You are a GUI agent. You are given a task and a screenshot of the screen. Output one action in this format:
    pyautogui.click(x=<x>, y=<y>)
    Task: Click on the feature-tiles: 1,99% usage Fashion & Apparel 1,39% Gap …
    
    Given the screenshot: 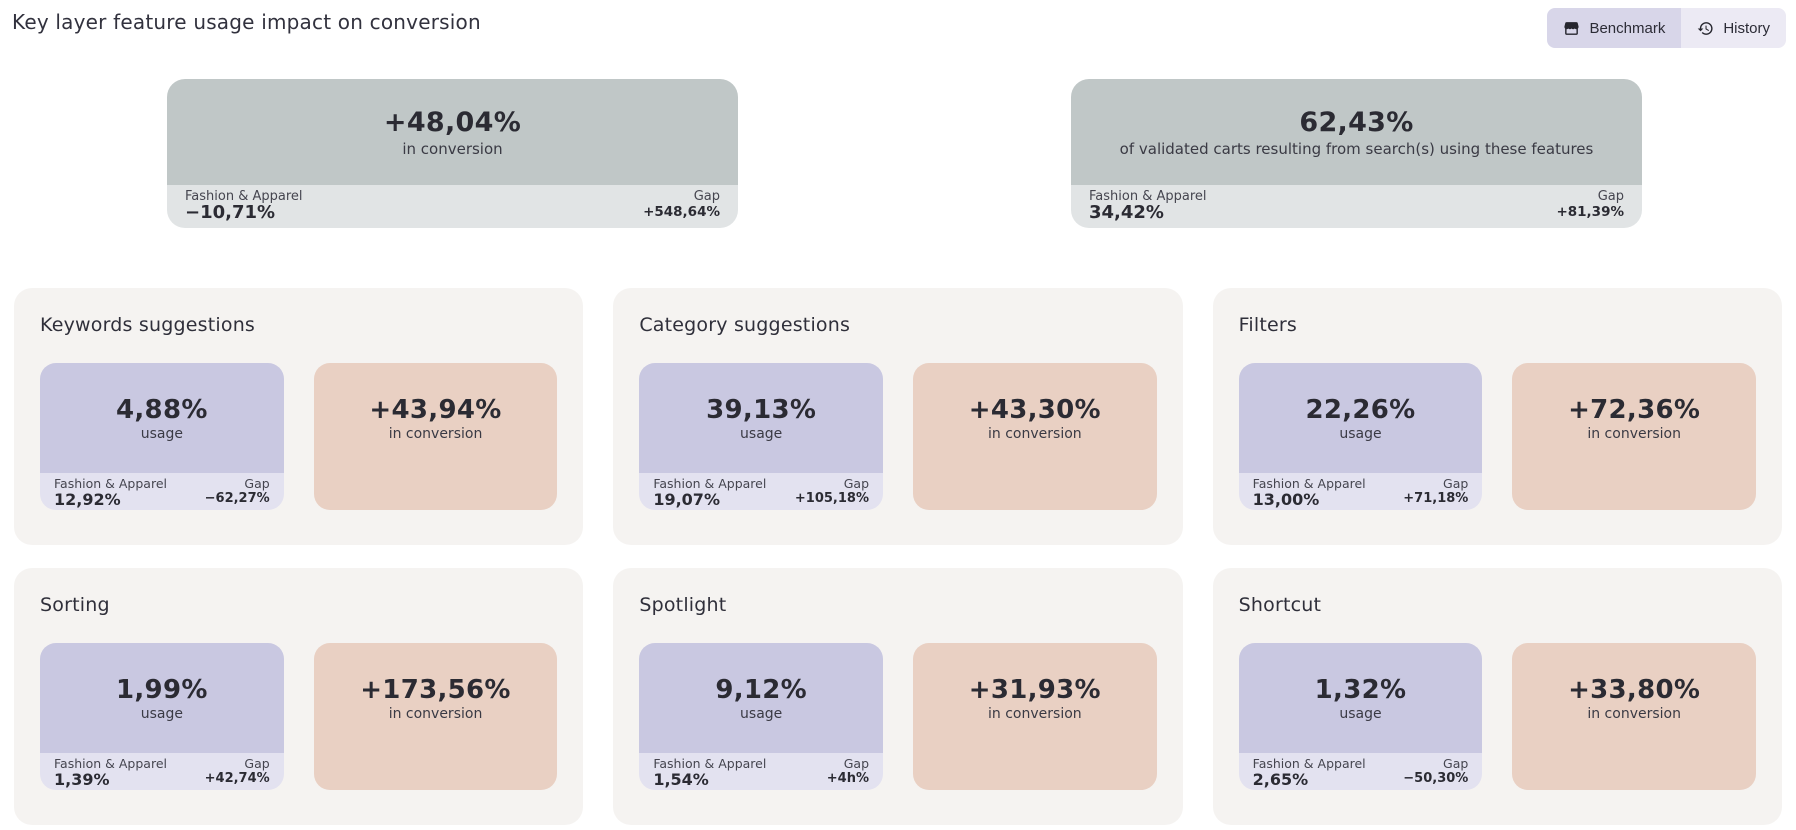 What is the action you would take?
    pyautogui.click(x=299, y=716)
    